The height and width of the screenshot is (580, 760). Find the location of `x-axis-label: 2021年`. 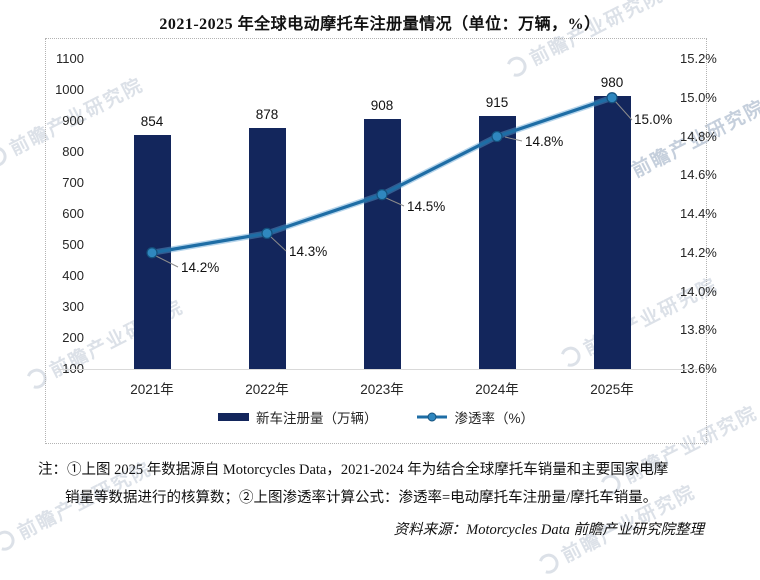

x-axis-label: 2021年 is located at coordinates (152, 389).